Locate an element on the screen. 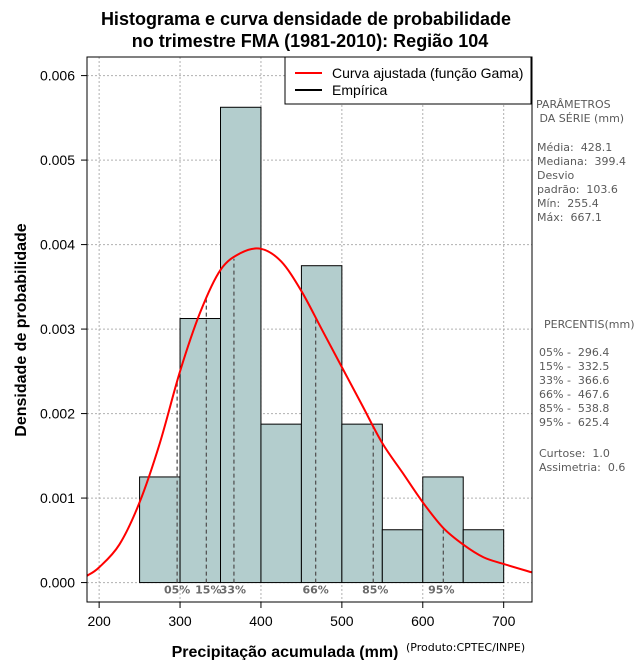  legend: Curva ajustada (função Gama) Empírica is located at coordinates (408, 80).